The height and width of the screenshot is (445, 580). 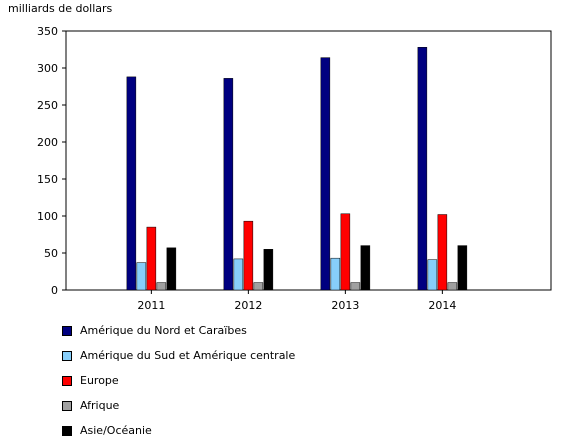 What do you see at coordinates (54, 290) in the screenshot?
I see `y-tick-label: 0` at bounding box center [54, 290].